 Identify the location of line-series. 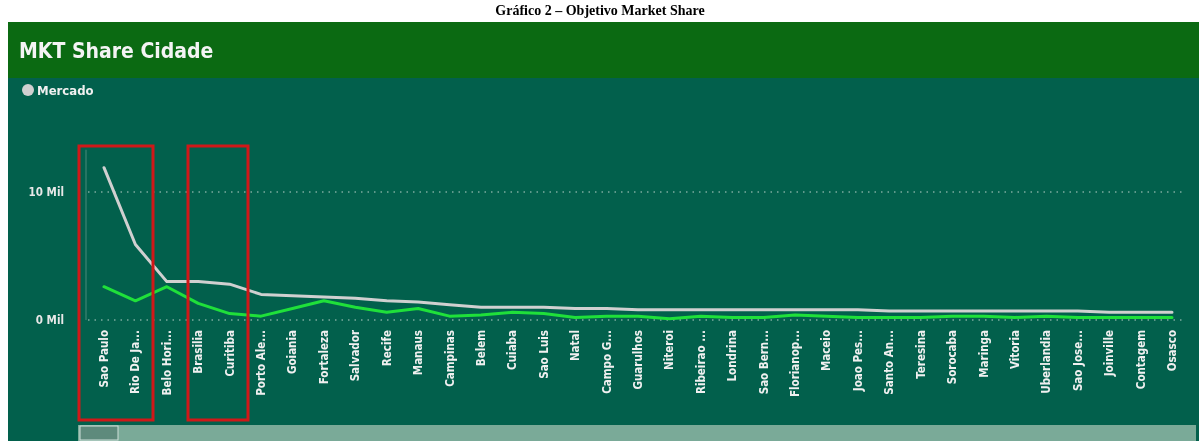
(638, 303).